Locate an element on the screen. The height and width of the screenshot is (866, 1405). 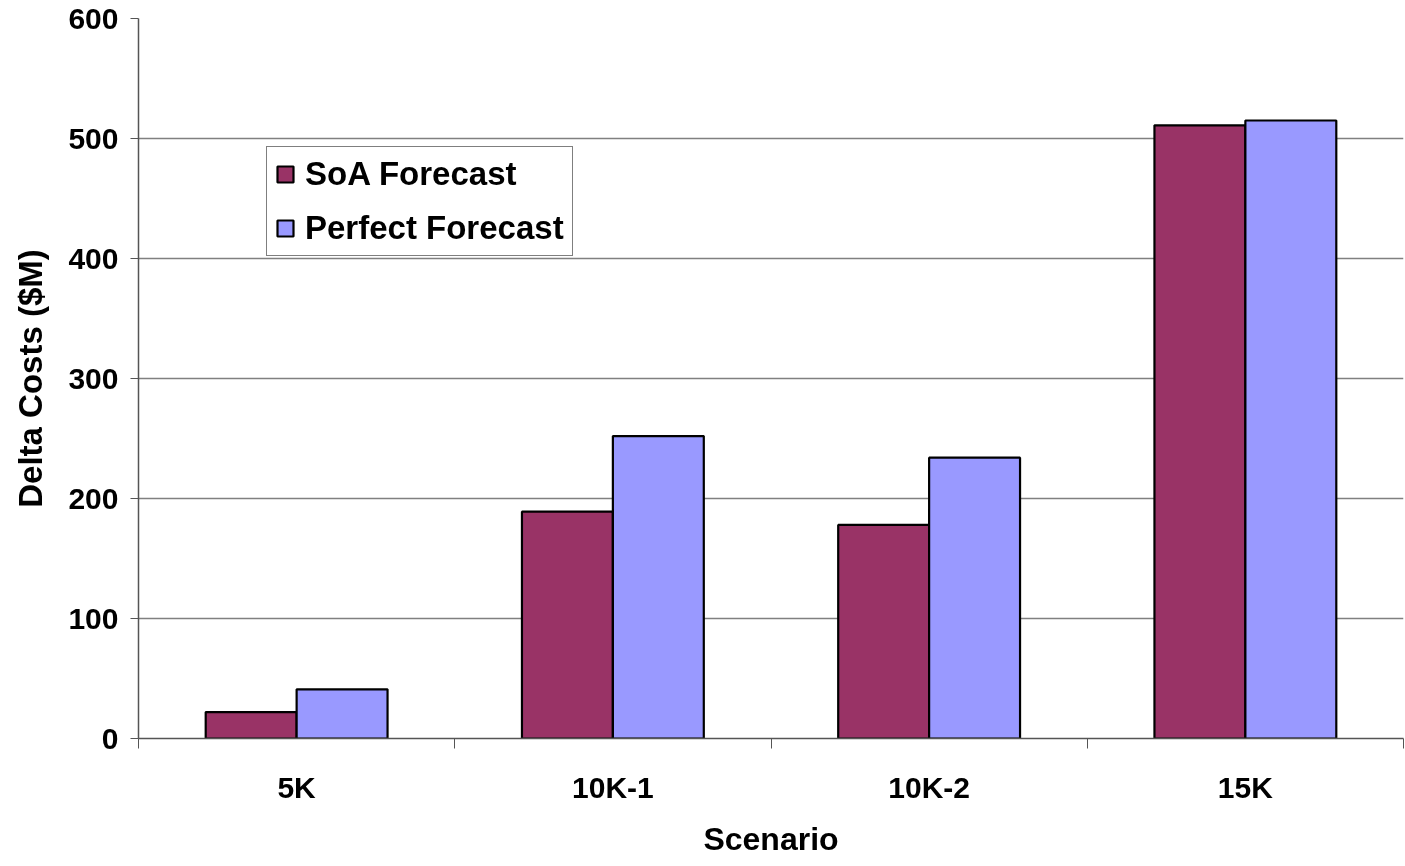
x-axis-title: Scenario is located at coordinates (771, 838).